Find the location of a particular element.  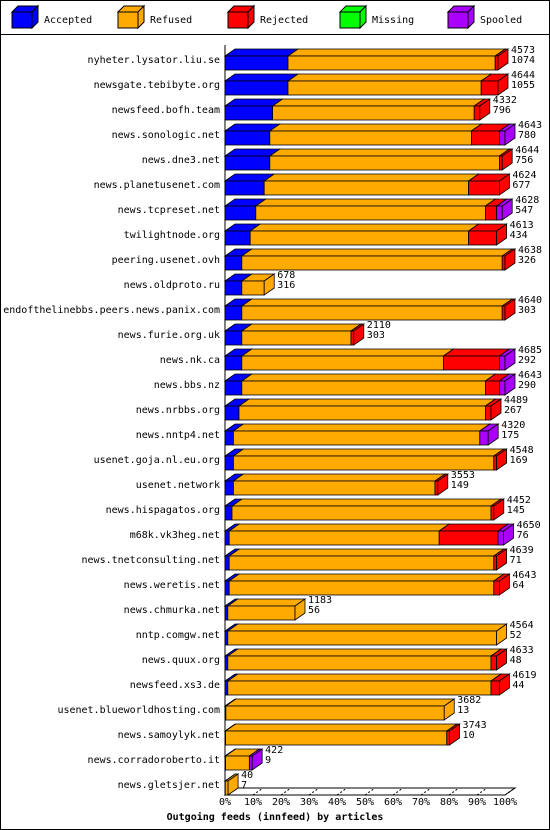

y-tick-label: news.tcpreset.net is located at coordinates (169, 210).